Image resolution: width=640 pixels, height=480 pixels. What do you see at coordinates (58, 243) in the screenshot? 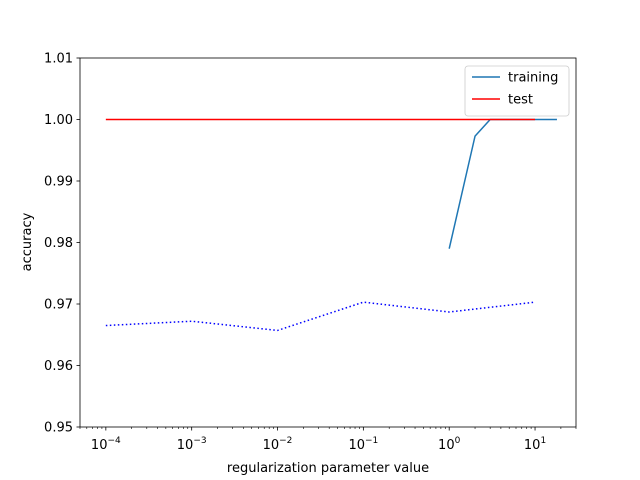
I see `y-tick-label: 0.98` at bounding box center [58, 243].